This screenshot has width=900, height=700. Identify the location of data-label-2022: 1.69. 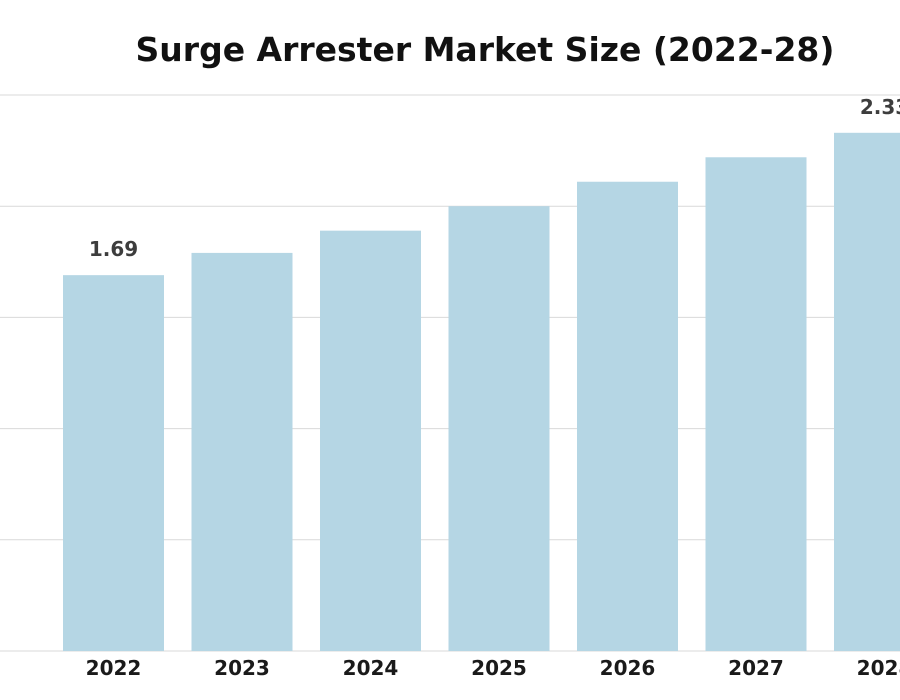
(113, 249).